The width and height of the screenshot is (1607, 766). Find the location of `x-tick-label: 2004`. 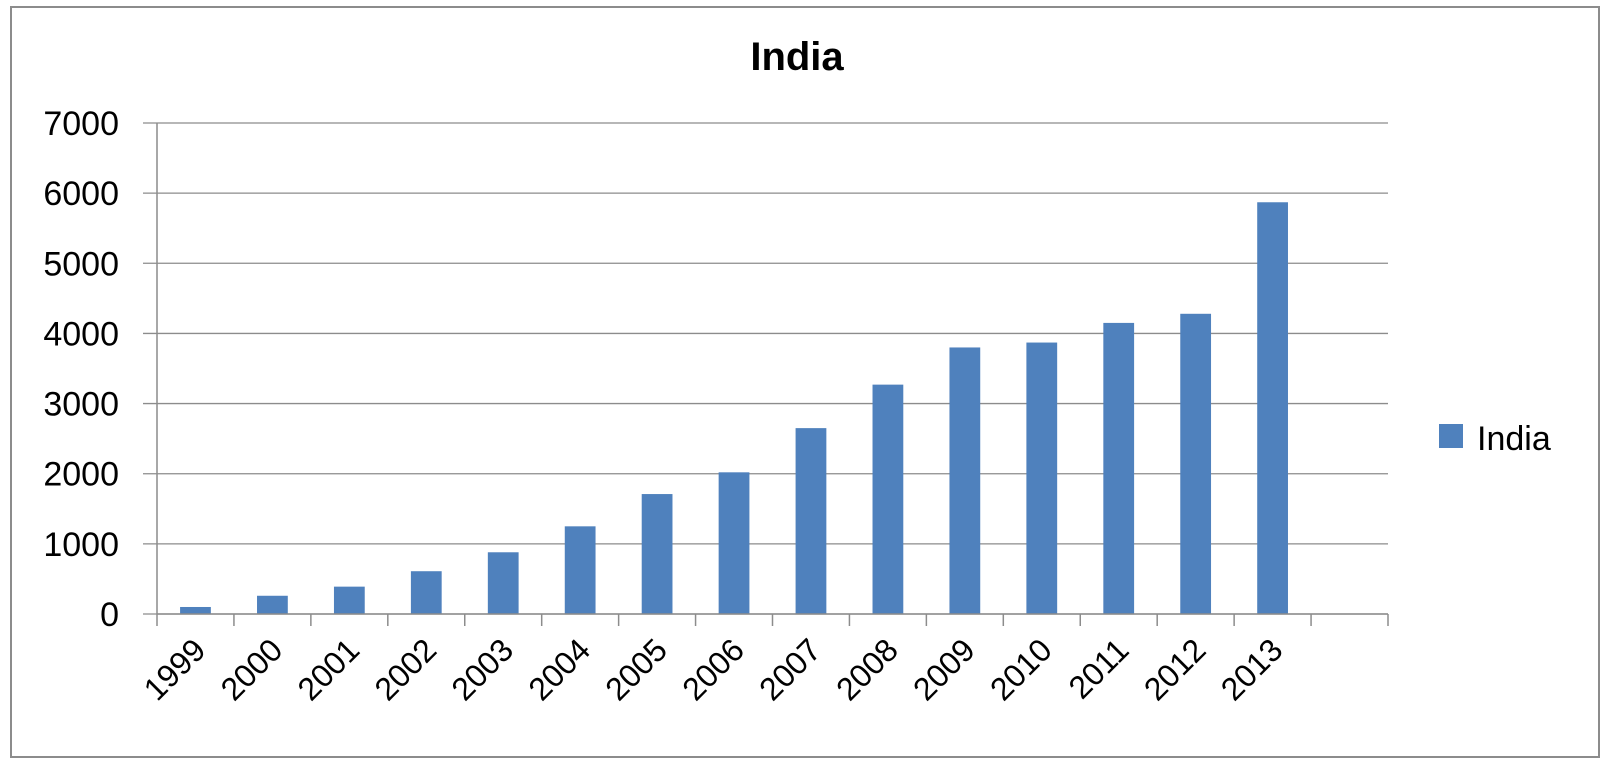

x-tick-label: 2004 is located at coordinates (559, 669).